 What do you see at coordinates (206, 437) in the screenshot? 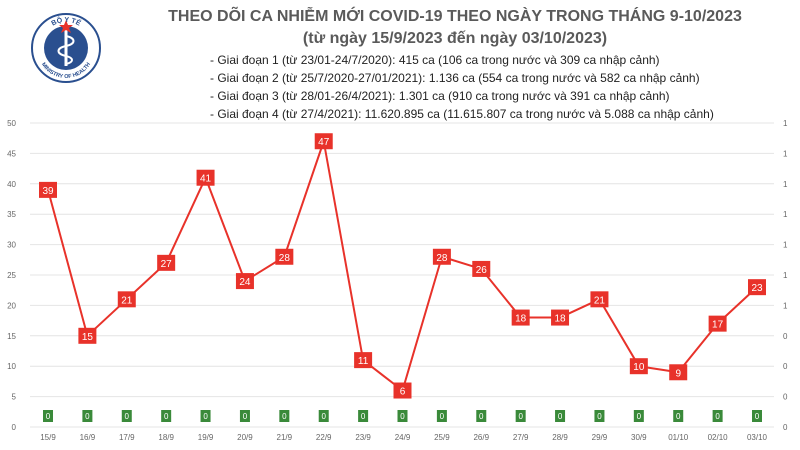
I see `x-tick-label: 19/9` at bounding box center [206, 437].